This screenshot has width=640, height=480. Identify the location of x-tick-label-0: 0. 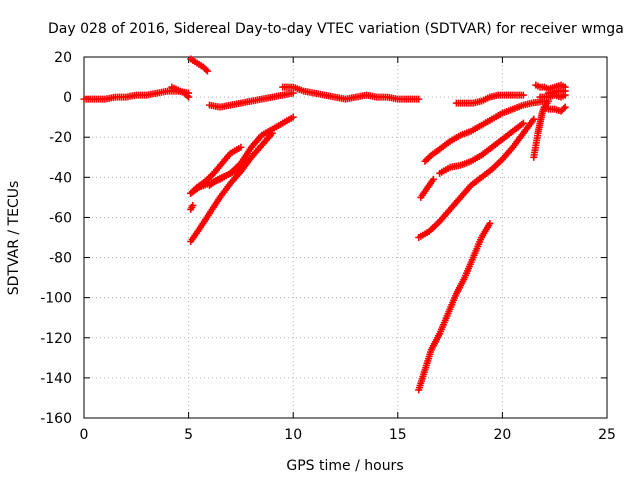
(84, 435).